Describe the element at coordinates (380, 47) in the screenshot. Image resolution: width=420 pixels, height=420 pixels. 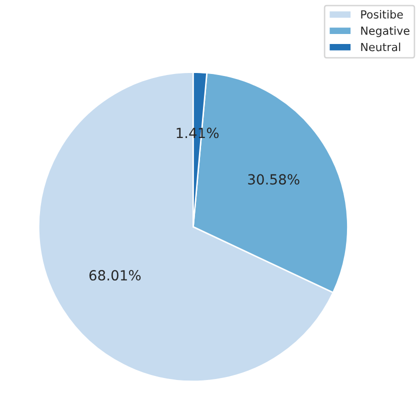
I see `legend-label: Neutral` at that location.